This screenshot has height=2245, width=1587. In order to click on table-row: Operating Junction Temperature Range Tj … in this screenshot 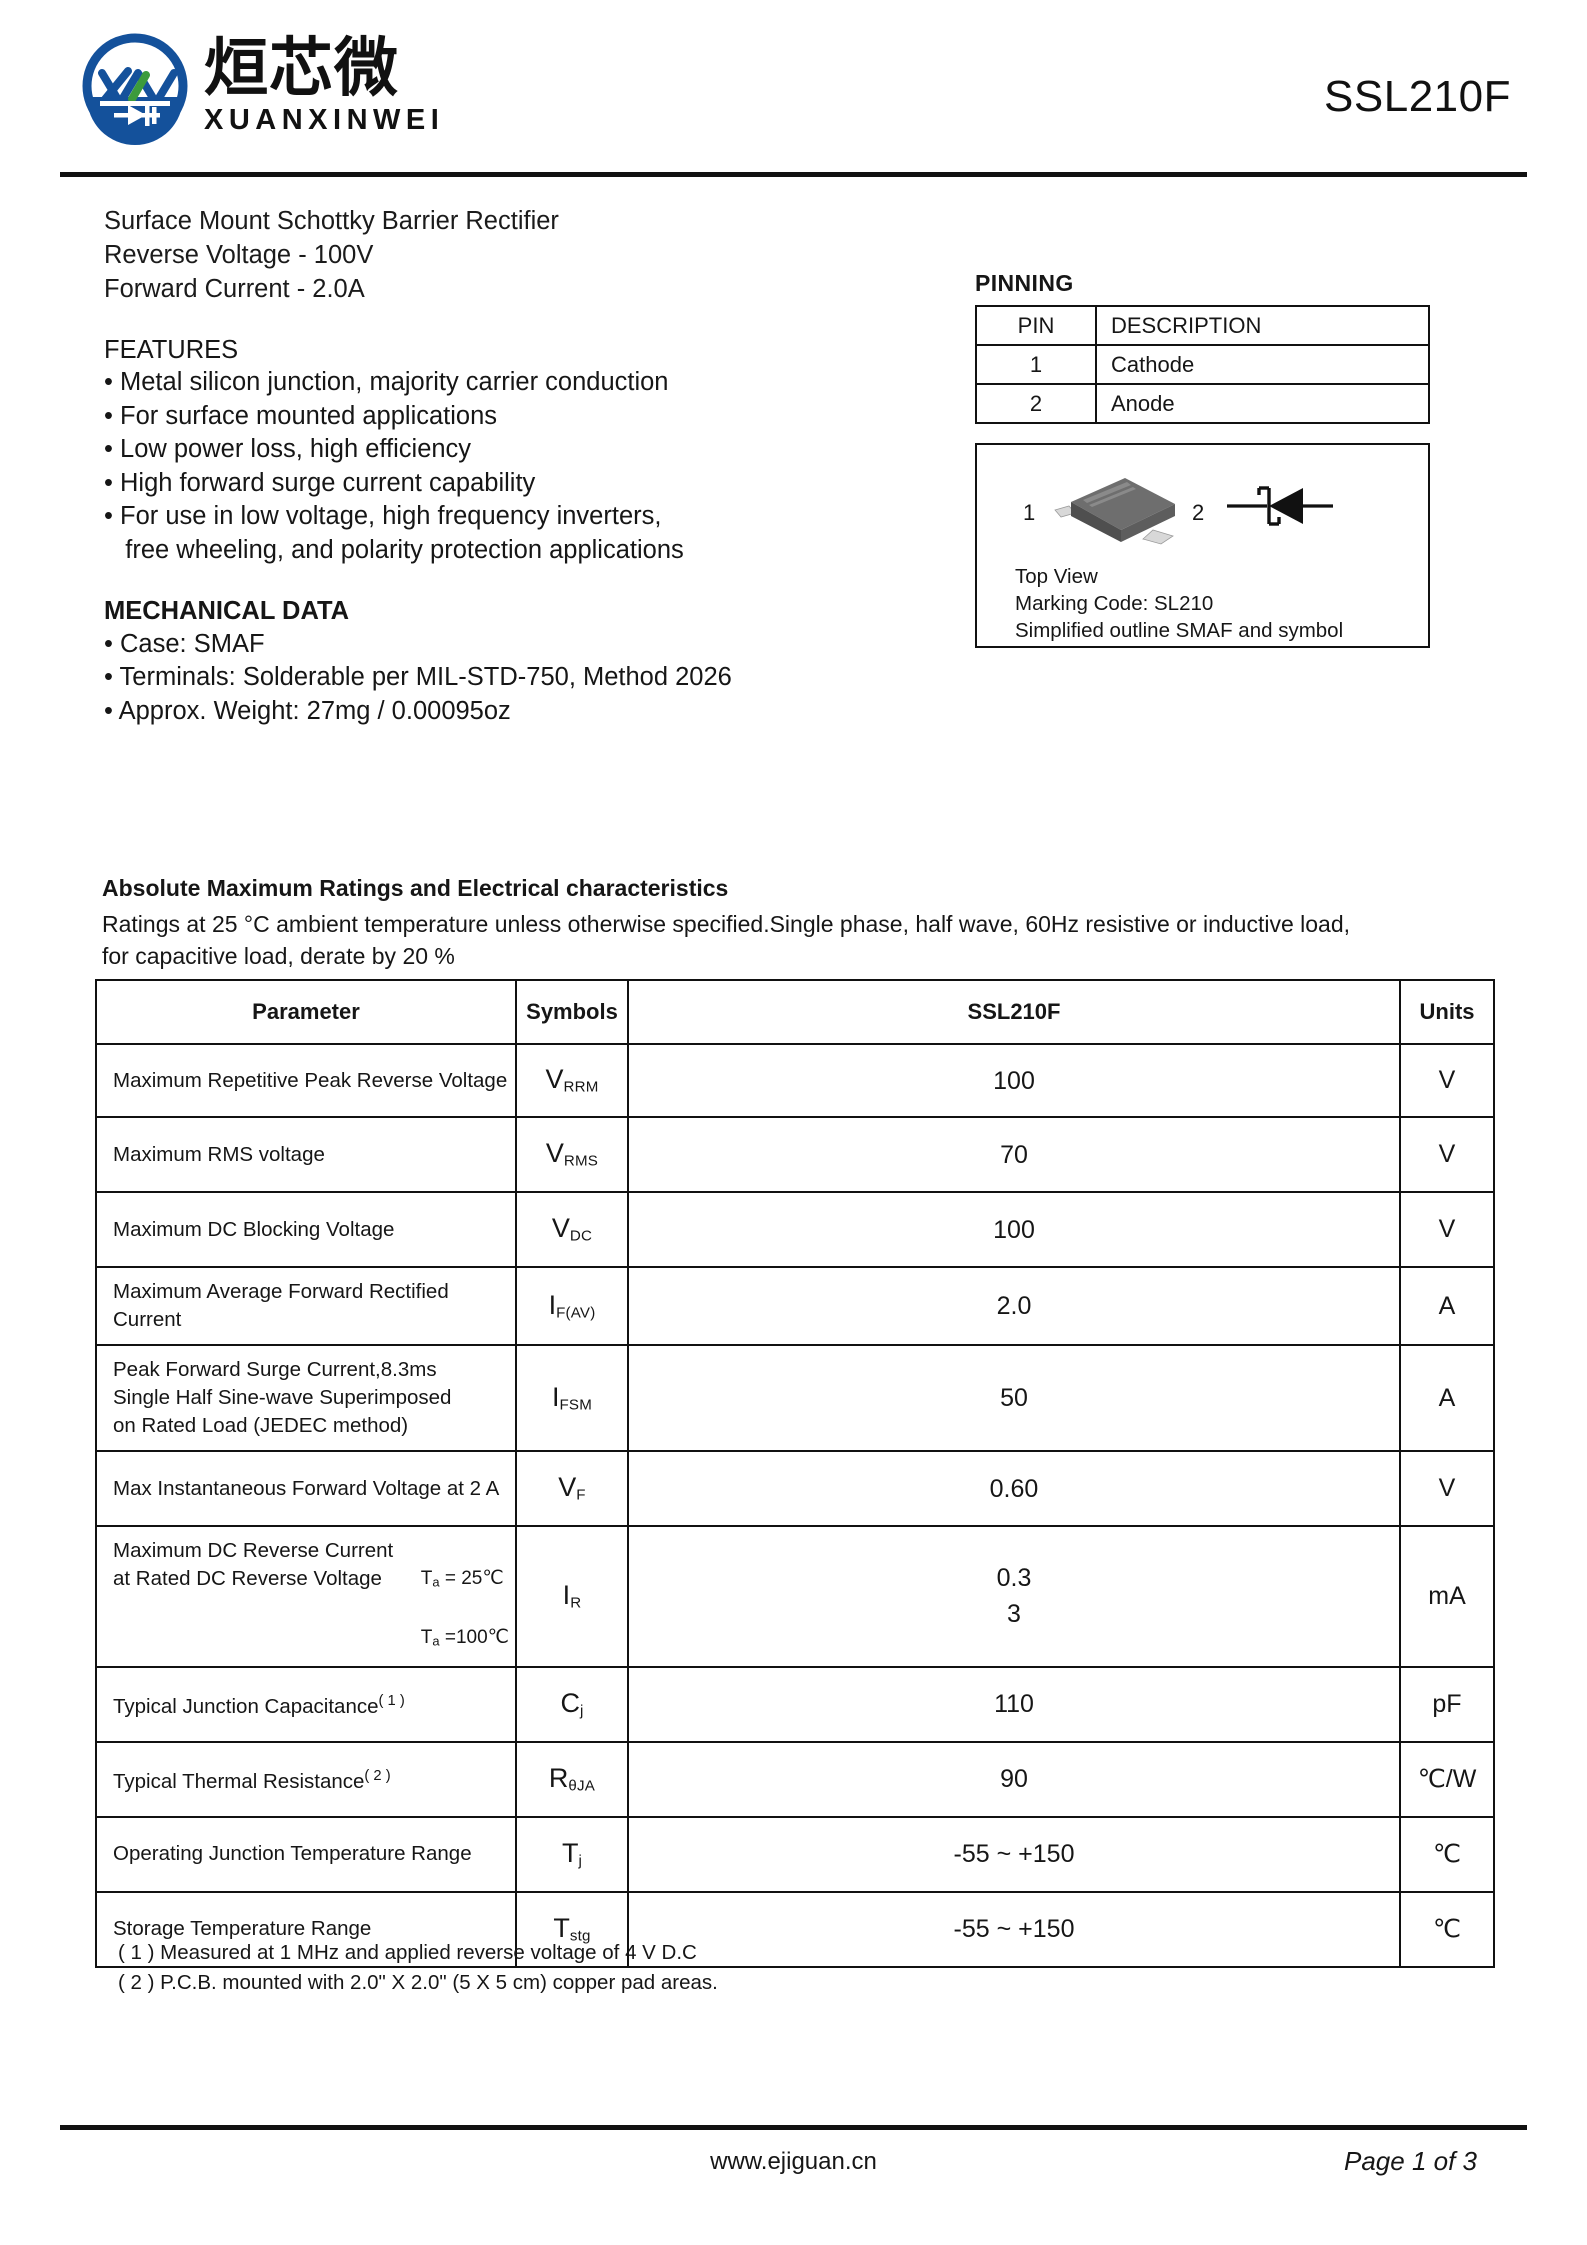, I will do `click(795, 1854)`.